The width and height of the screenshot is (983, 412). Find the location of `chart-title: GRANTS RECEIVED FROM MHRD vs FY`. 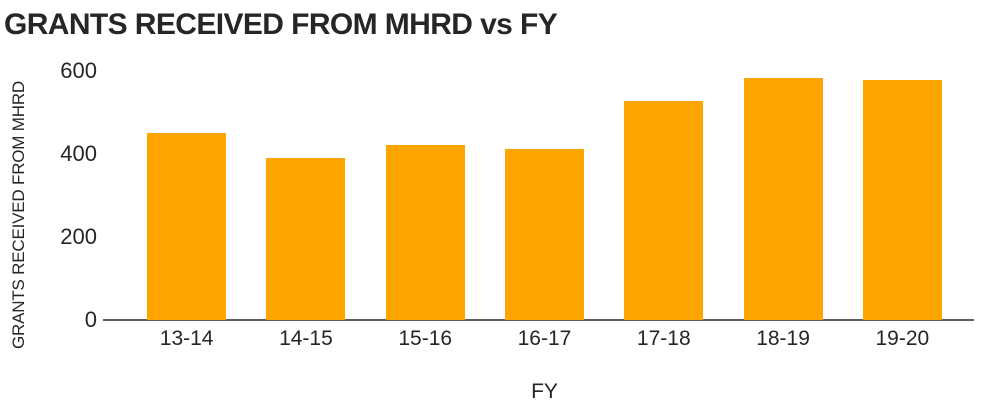

chart-title: GRANTS RECEIVED FROM MHRD vs FY is located at coordinates (281, 24).